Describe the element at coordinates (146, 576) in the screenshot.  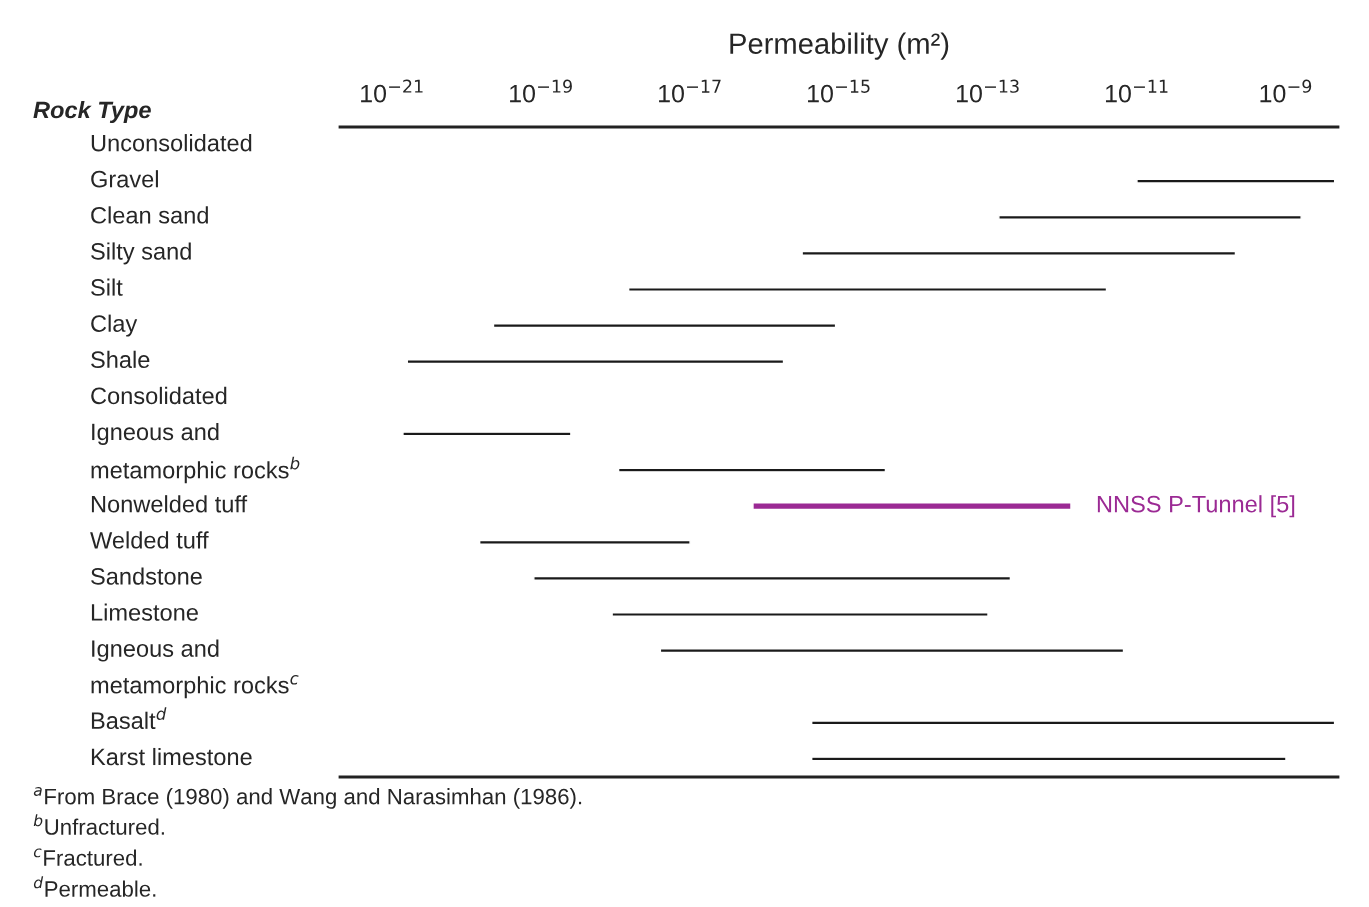
I see `y-tick-label: Sandstone` at that location.